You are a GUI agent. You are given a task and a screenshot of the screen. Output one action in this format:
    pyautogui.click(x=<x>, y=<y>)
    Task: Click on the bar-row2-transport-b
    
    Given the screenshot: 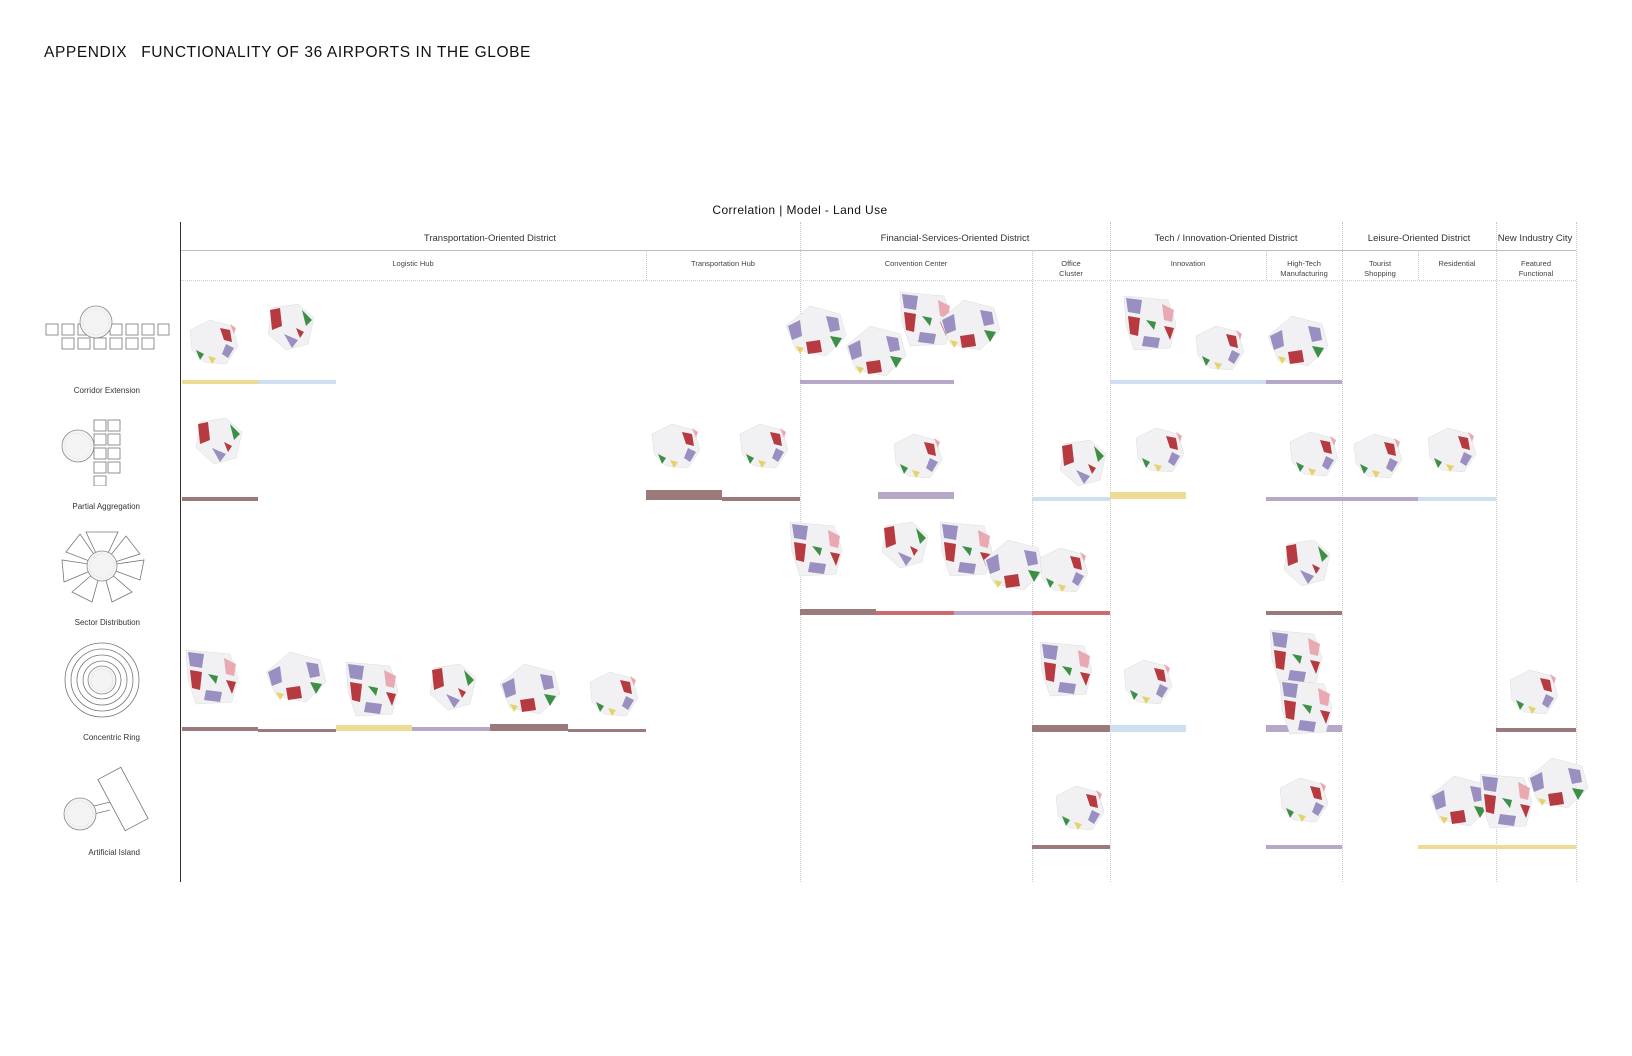 What is the action you would take?
    pyautogui.click(x=761, y=499)
    